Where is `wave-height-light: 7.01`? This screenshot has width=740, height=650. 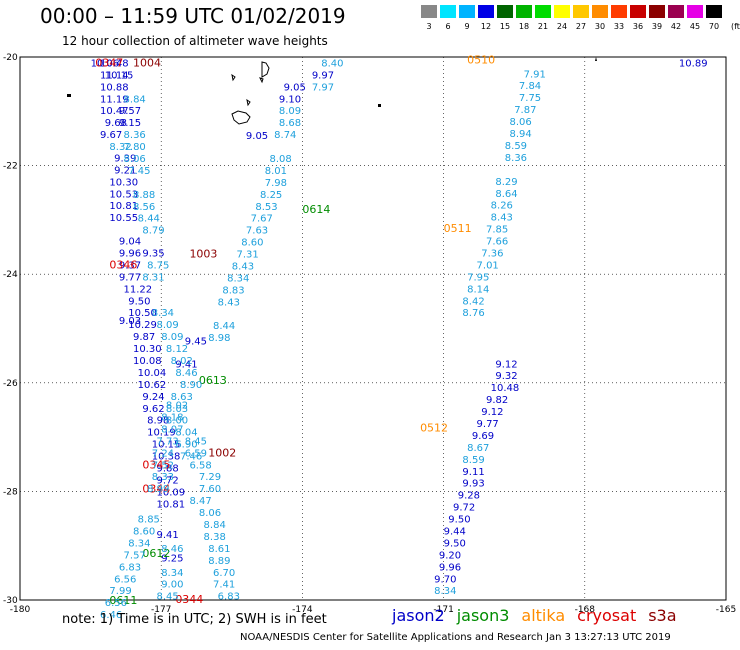 wave-height-light: 7.01 is located at coordinates (488, 265).